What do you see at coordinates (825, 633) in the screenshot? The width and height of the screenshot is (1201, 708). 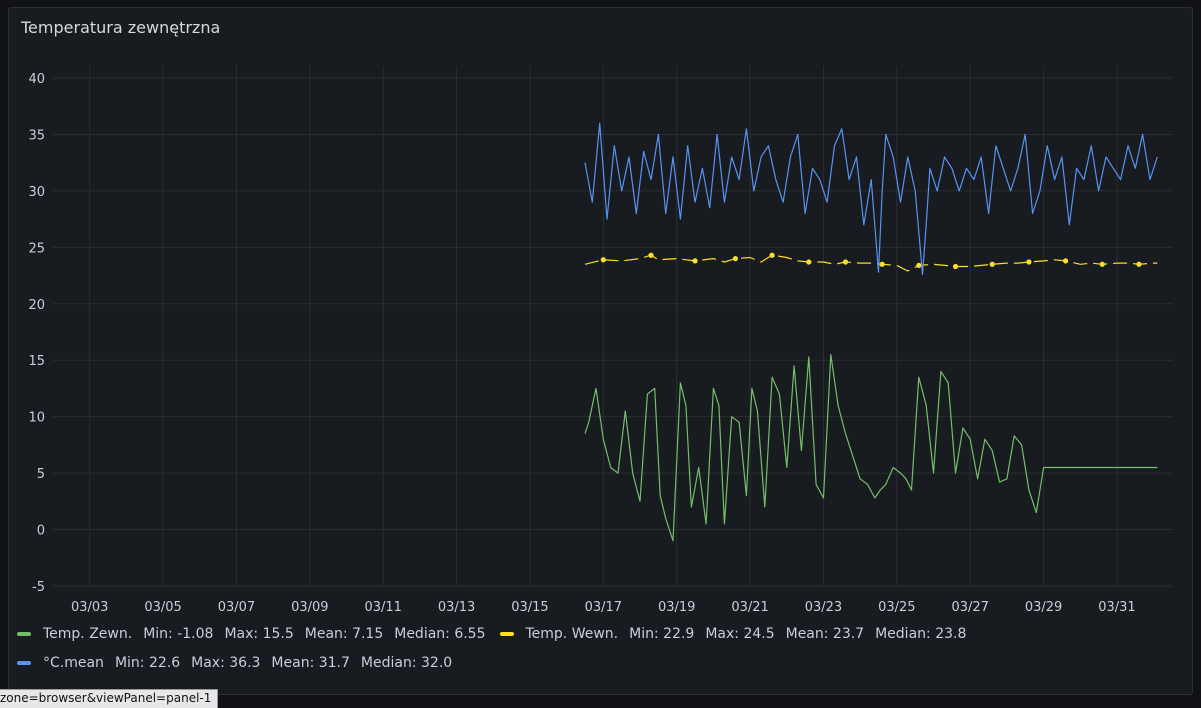 I see `stat-mean: Mean: 23.7` at bounding box center [825, 633].